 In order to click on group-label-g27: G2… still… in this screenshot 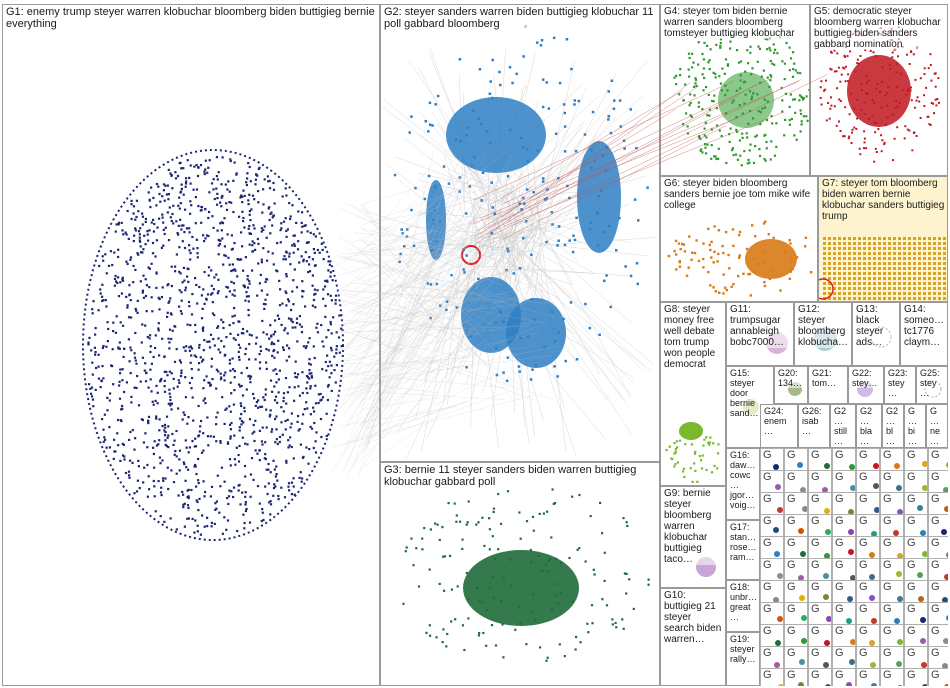, I will do `click(843, 426)`.